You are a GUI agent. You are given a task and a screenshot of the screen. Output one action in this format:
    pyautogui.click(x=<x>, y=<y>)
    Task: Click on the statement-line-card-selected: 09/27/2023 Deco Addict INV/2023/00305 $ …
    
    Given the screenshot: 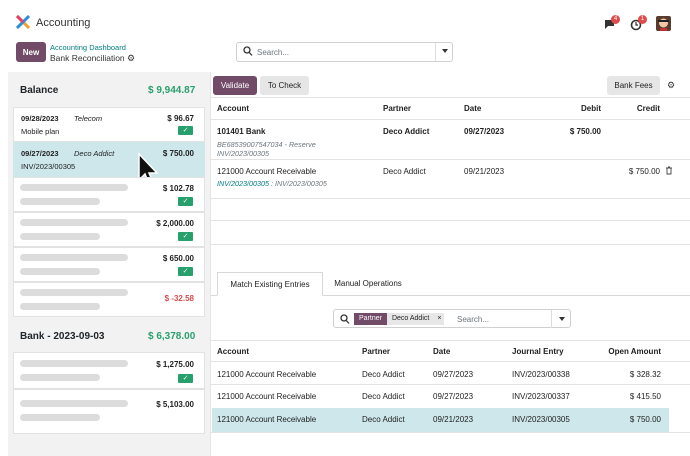 What is the action you would take?
    pyautogui.click(x=109, y=159)
    